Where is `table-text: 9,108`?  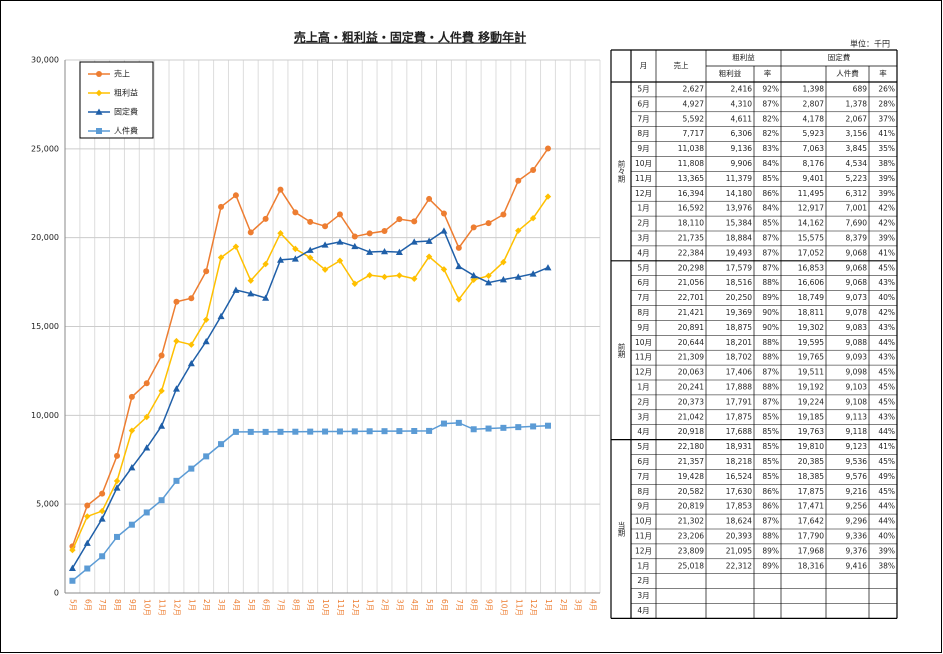 table-text: 9,108 is located at coordinates (857, 401).